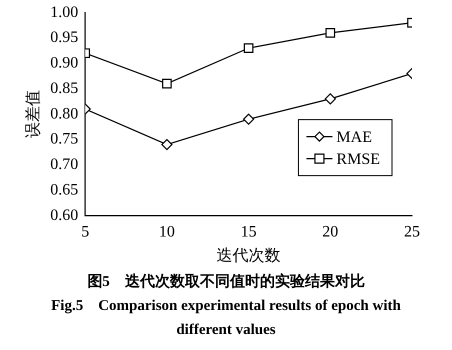 This screenshot has width=452, height=350. Describe the element at coordinates (226, 282) in the screenshot. I see `caption: 图5 迭代次数取不同值时的实验结果对比` at that location.